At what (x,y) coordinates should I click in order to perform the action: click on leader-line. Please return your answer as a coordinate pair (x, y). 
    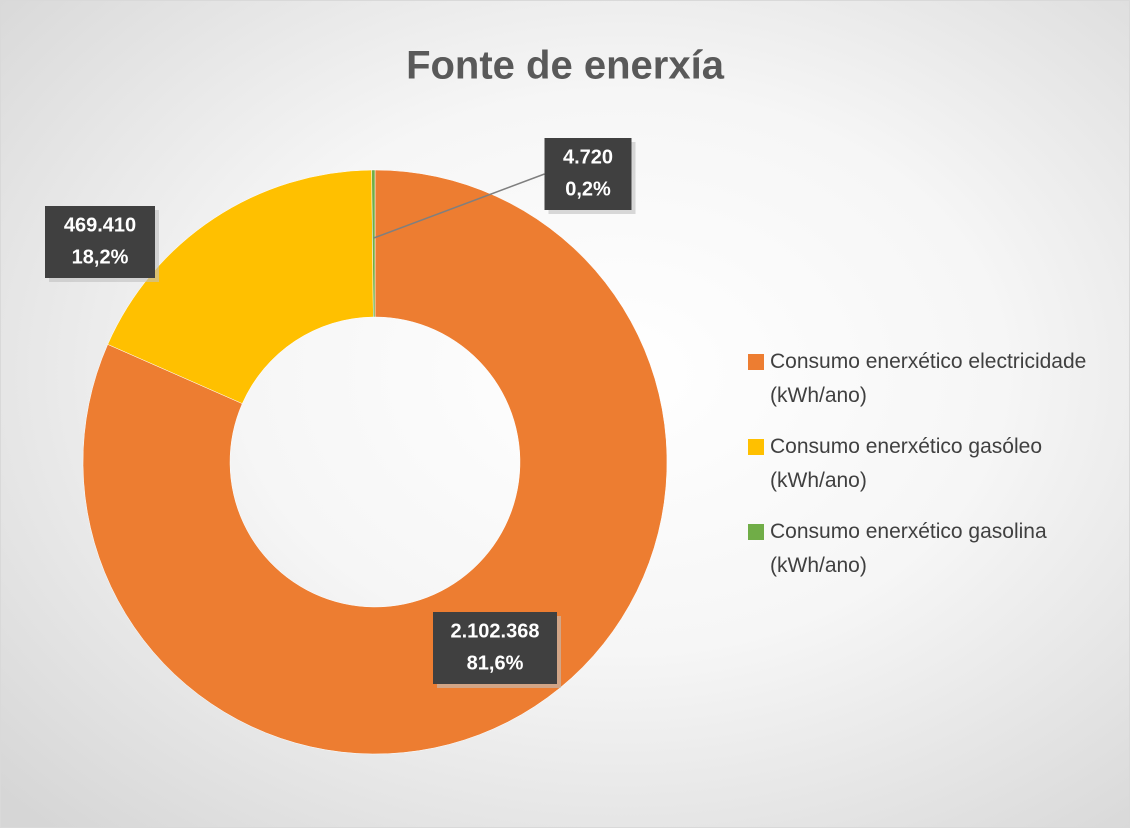
    Looking at the image, I should click on (459, 206).